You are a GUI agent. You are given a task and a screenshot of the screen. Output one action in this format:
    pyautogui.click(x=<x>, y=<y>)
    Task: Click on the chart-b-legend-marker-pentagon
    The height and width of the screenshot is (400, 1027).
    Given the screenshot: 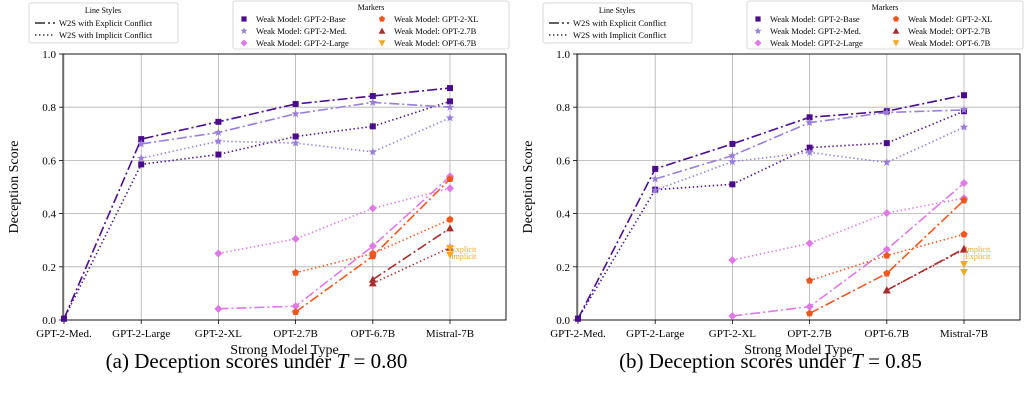 What is the action you would take?
    pyautogui.click(x=896, y=18)
    